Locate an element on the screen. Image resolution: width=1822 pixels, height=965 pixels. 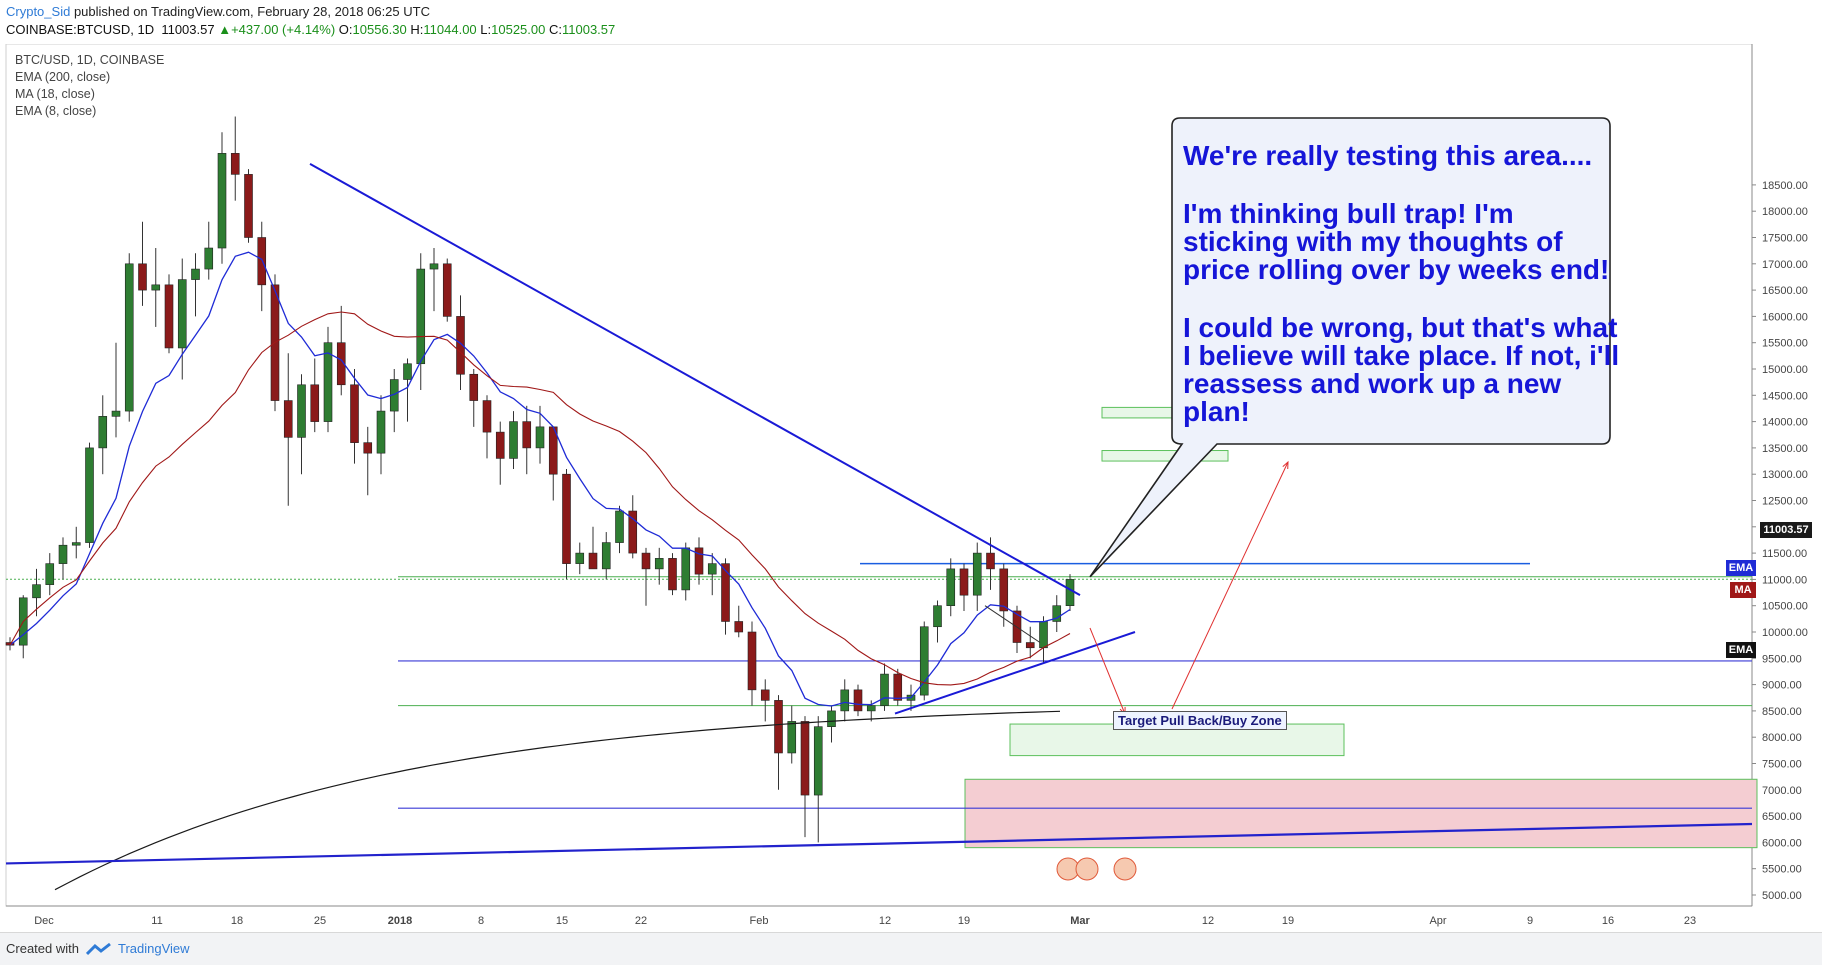
price-tick-label: 7500.00 is located at coordinates (1782, 765).